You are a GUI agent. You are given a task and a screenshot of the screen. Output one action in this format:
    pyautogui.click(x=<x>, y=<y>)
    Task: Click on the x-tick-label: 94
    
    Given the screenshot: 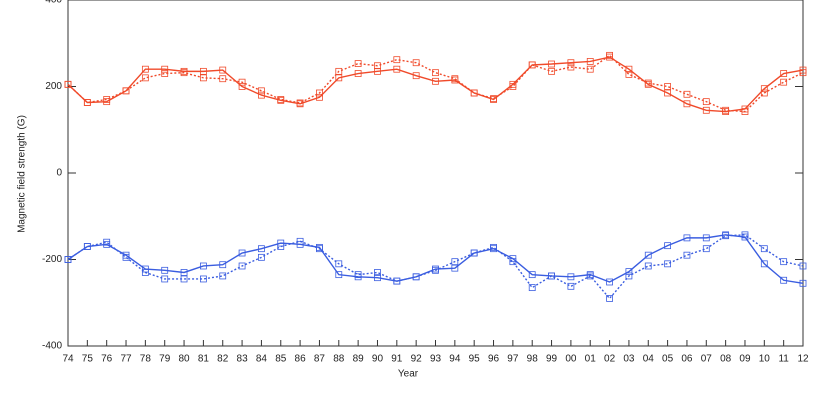 What is the action you would take?
    pyautogui.click(x=455, y=359)
    